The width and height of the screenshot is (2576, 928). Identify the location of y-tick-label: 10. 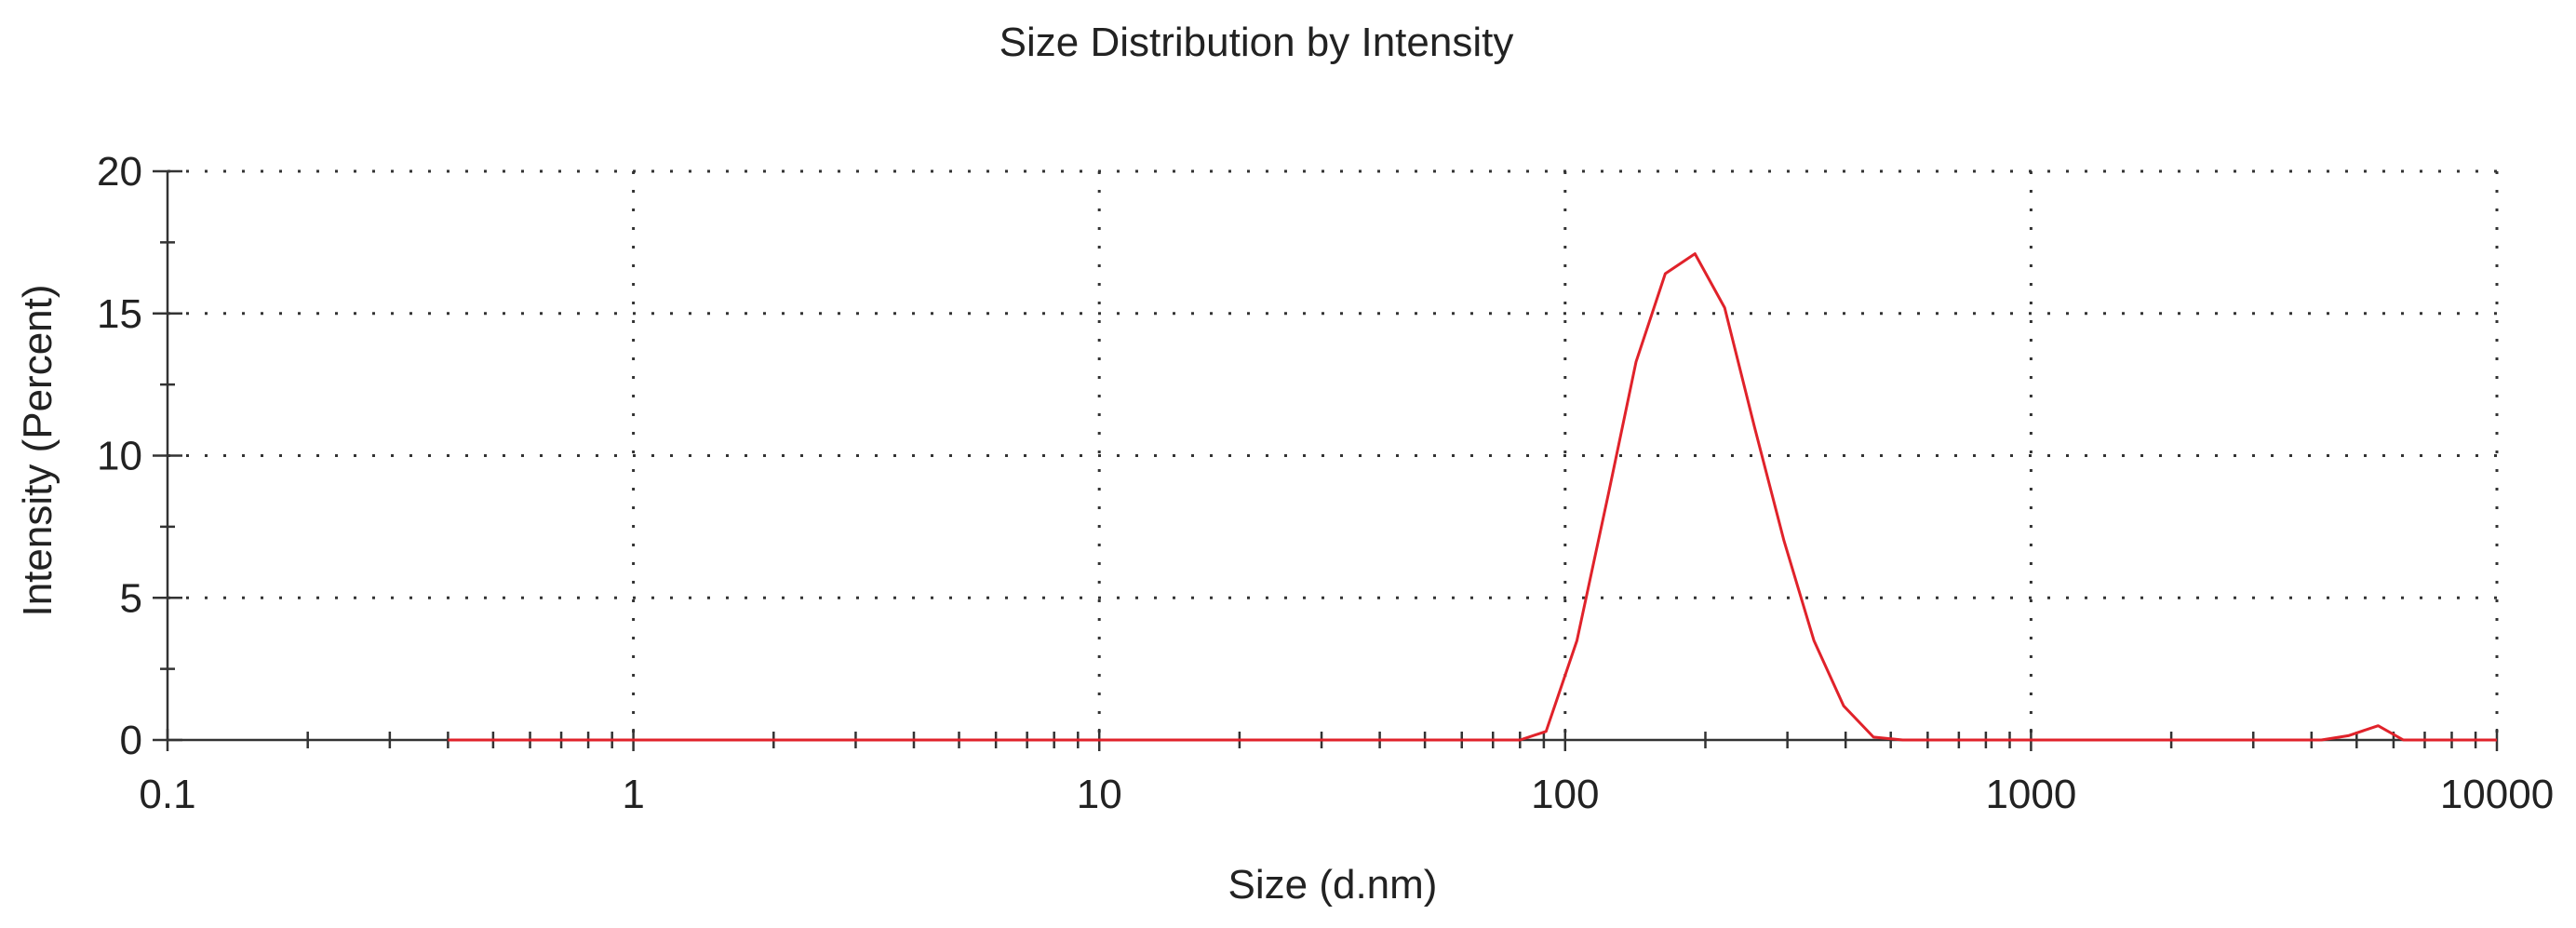
(119, 456).